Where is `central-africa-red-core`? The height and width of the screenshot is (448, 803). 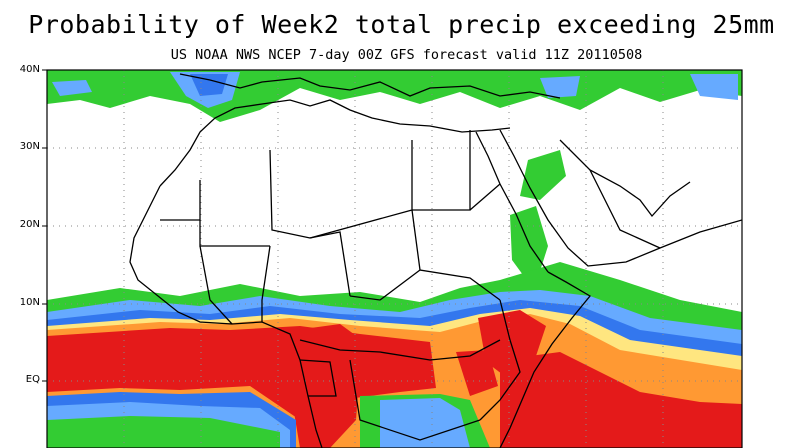
central-africa-red-core is located at coordinates (327, 386).